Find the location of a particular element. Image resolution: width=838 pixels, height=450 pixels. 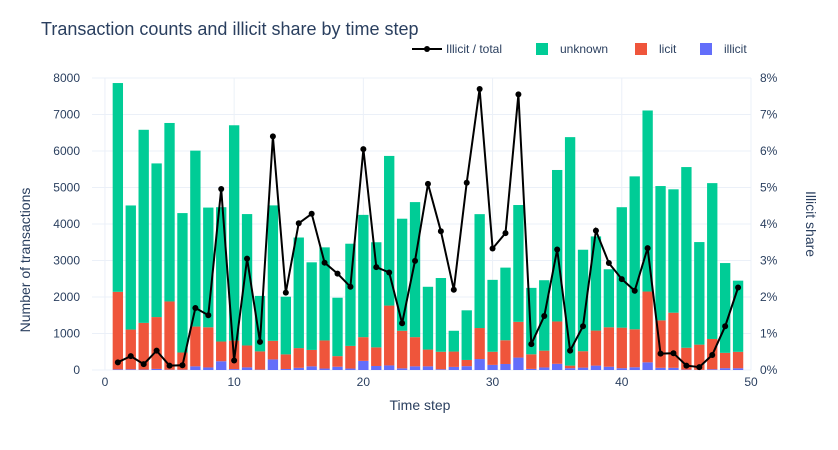

y-tick-label: 0 is located at coordinates (76, 370).